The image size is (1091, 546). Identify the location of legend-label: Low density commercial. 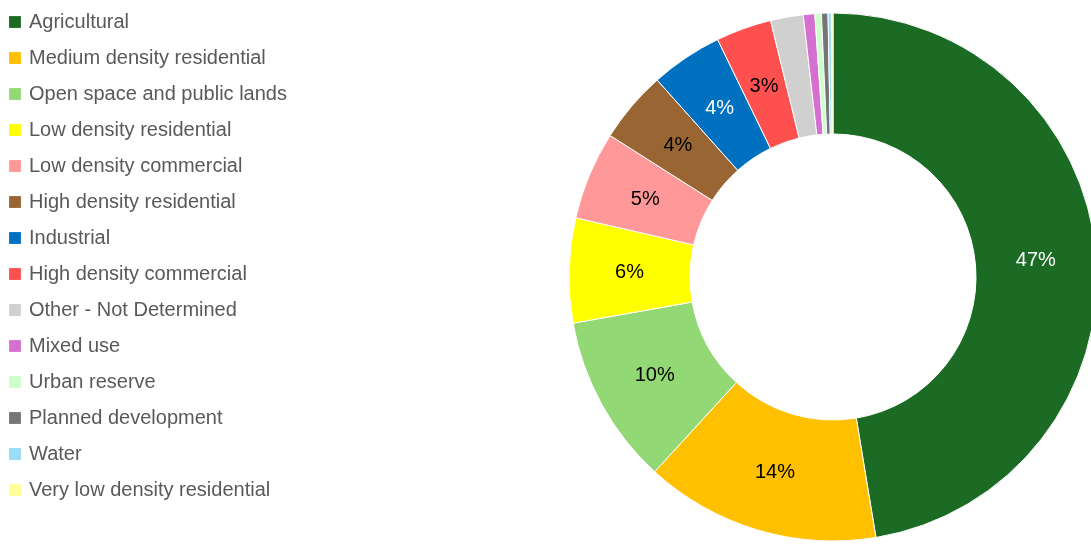
(136, 165).